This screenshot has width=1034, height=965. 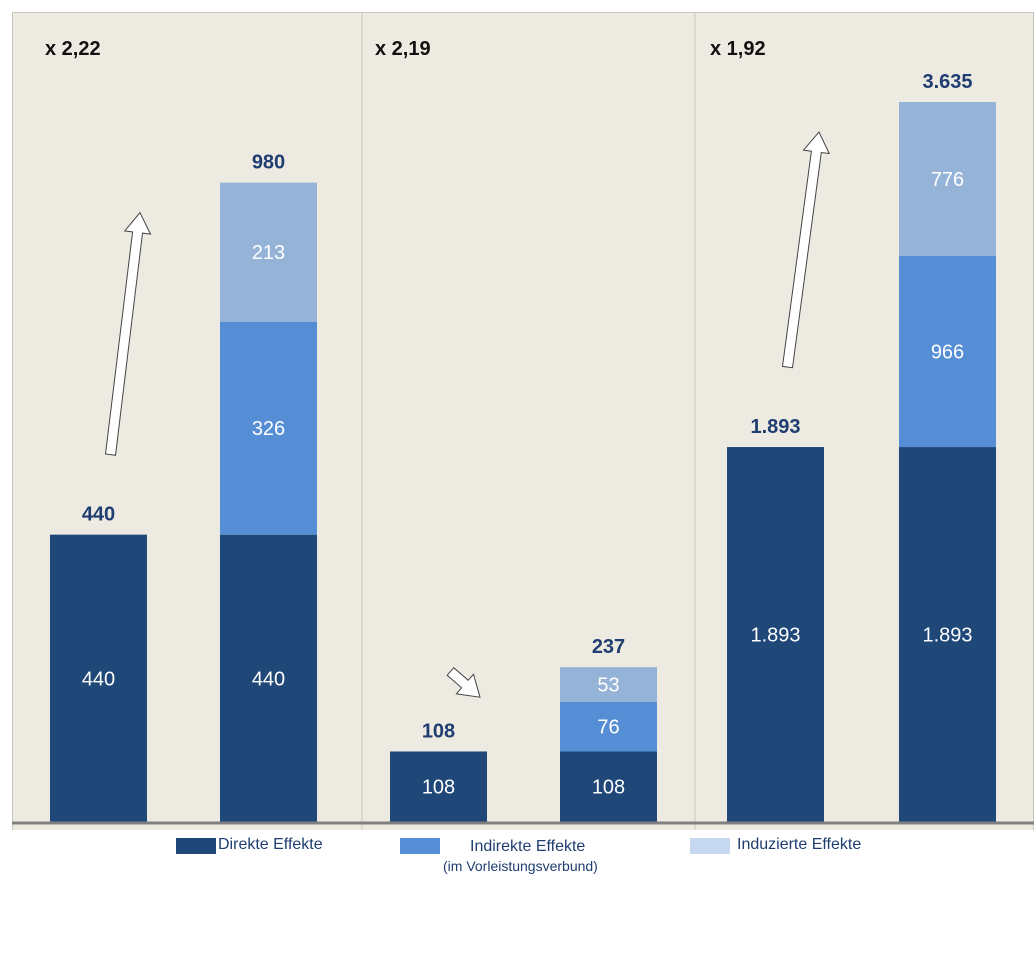 I want to click on bar-segment-value-label: 776, so click(x=947, y=180).